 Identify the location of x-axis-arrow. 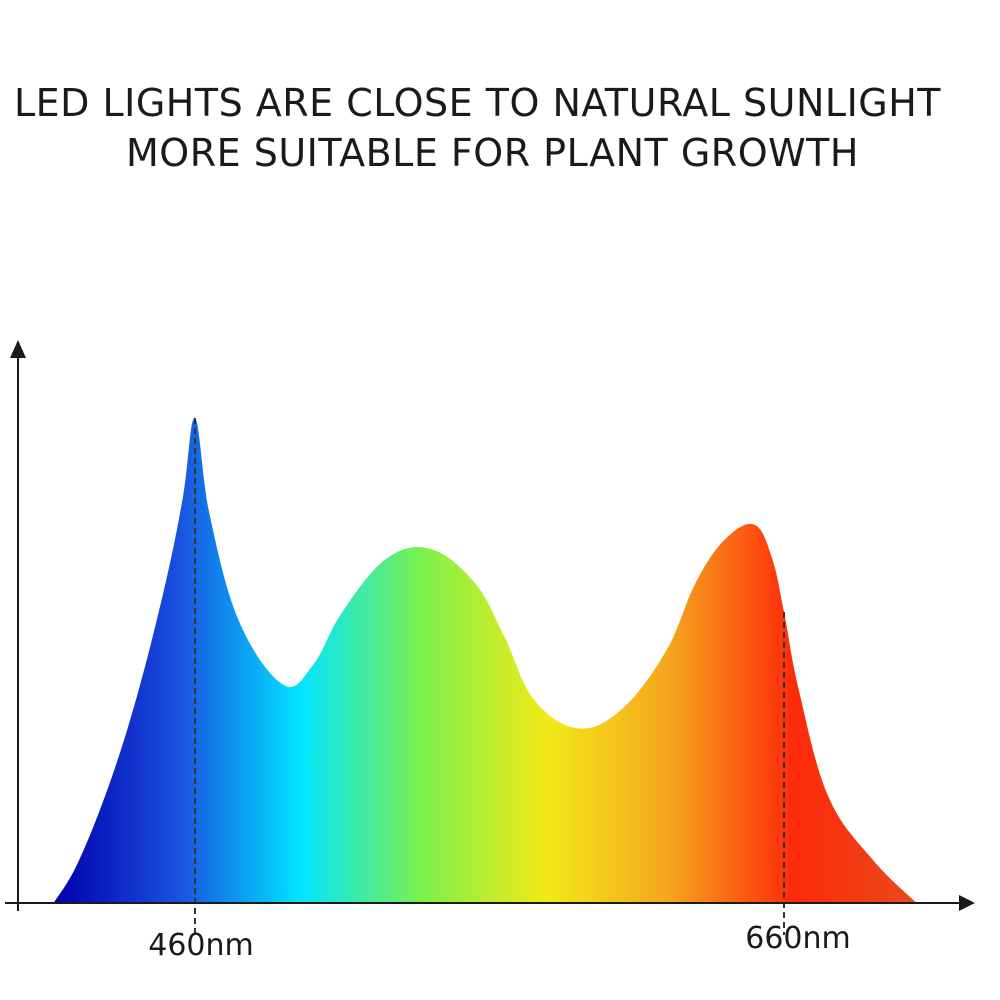
(967, 903).